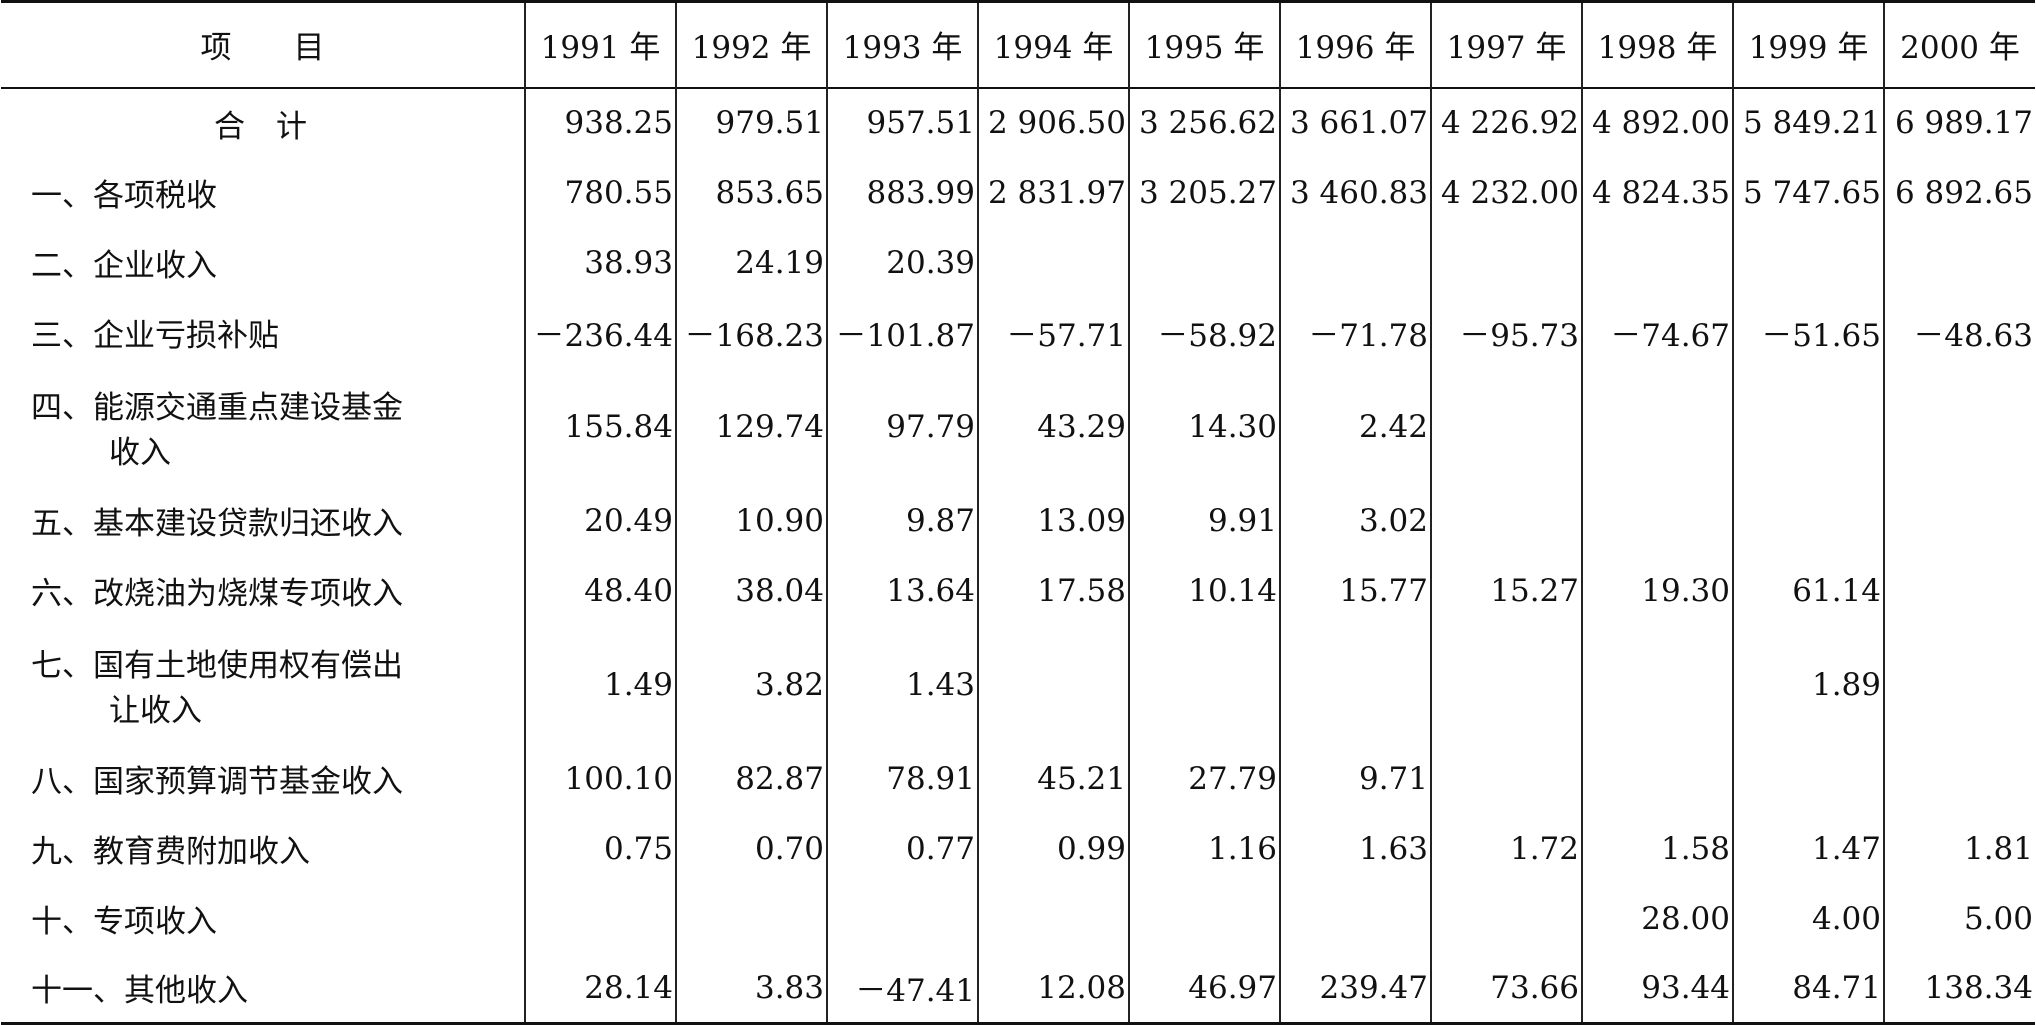 The width and height of the screenshot is (2036, 1025). I want to click on value-cell: 2 906.50, so click(1053, 122).